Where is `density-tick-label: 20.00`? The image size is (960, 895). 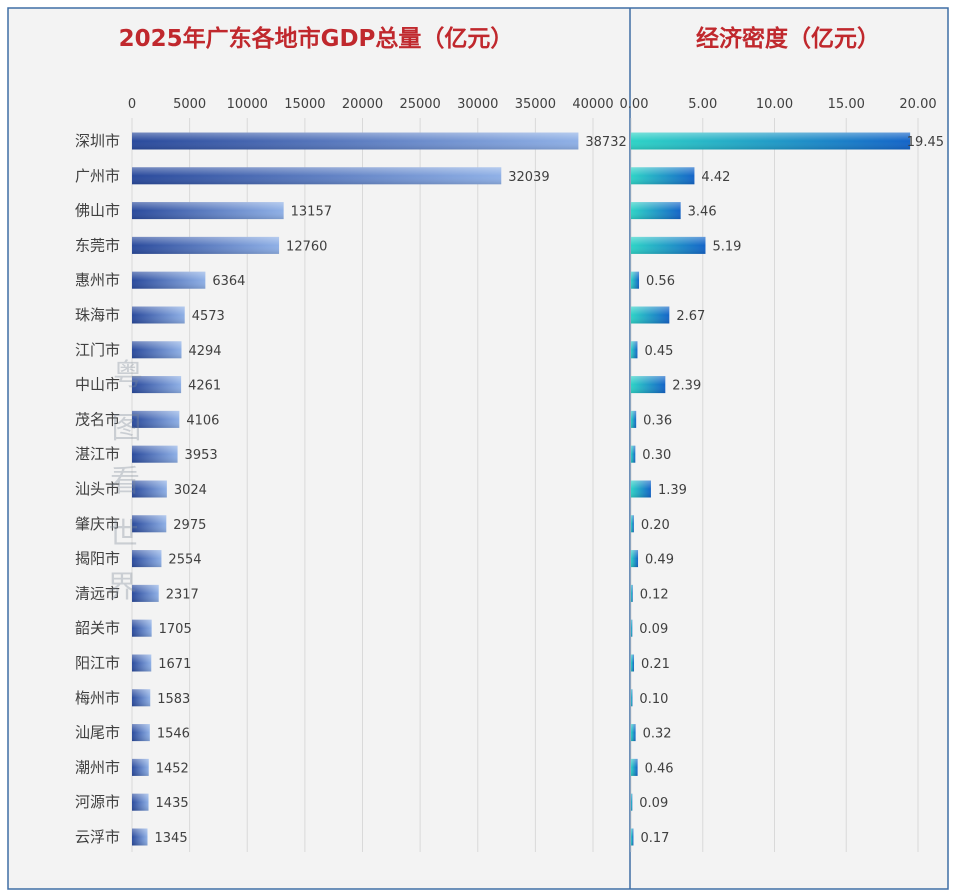 density-tick-label: 20.00 is located at coordinates (917, 104).